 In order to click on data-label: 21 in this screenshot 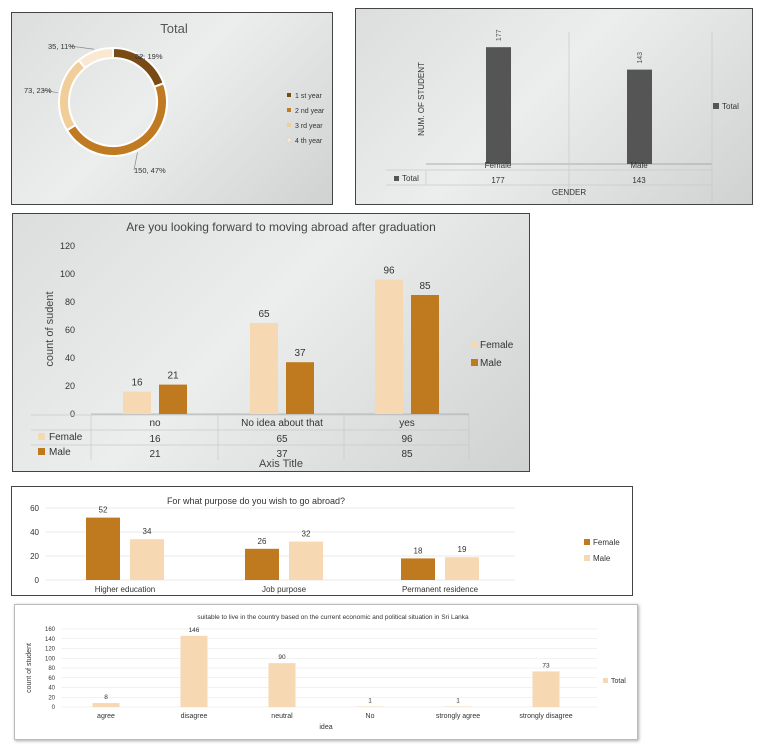, I will do `click(173, 376)`.